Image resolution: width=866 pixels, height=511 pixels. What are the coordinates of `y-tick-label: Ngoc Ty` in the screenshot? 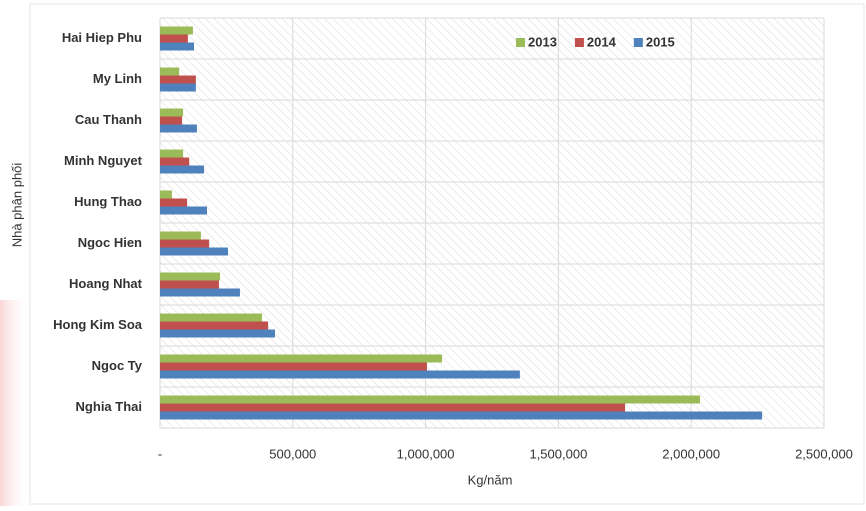 It's located at (117, 365).